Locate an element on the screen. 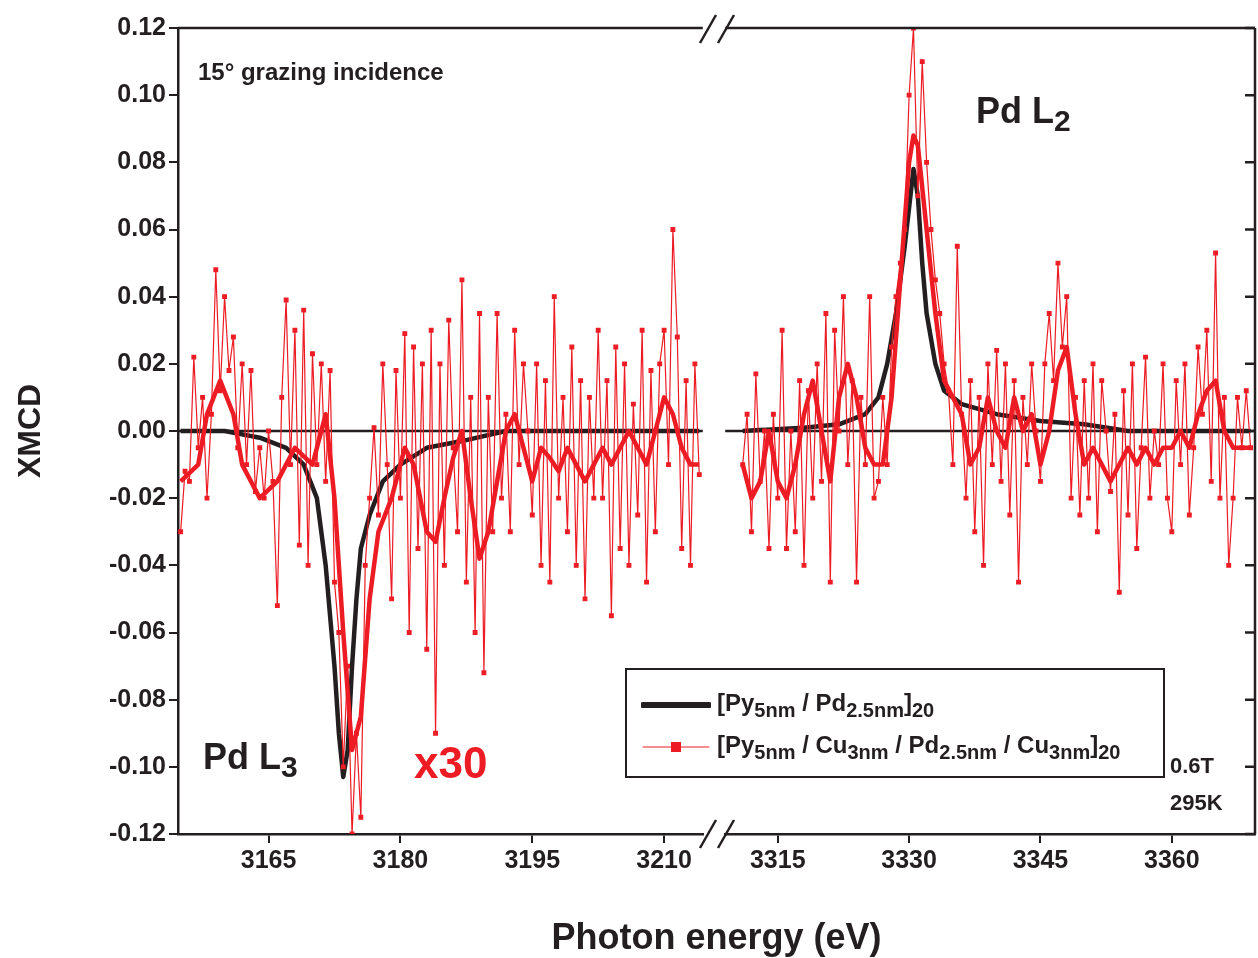 The width and height of the screenshot is (1258, 958). y-tick-label: -0.10 is located at coordinates (137, 764).